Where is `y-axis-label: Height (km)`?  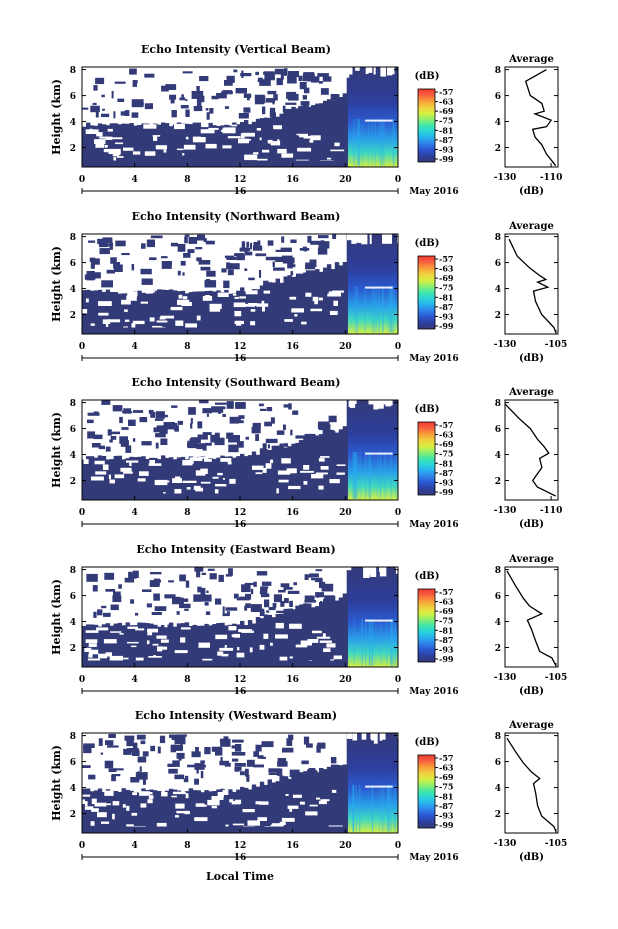
y-axis-label: Height (km) is located at coordinates (56, 117).